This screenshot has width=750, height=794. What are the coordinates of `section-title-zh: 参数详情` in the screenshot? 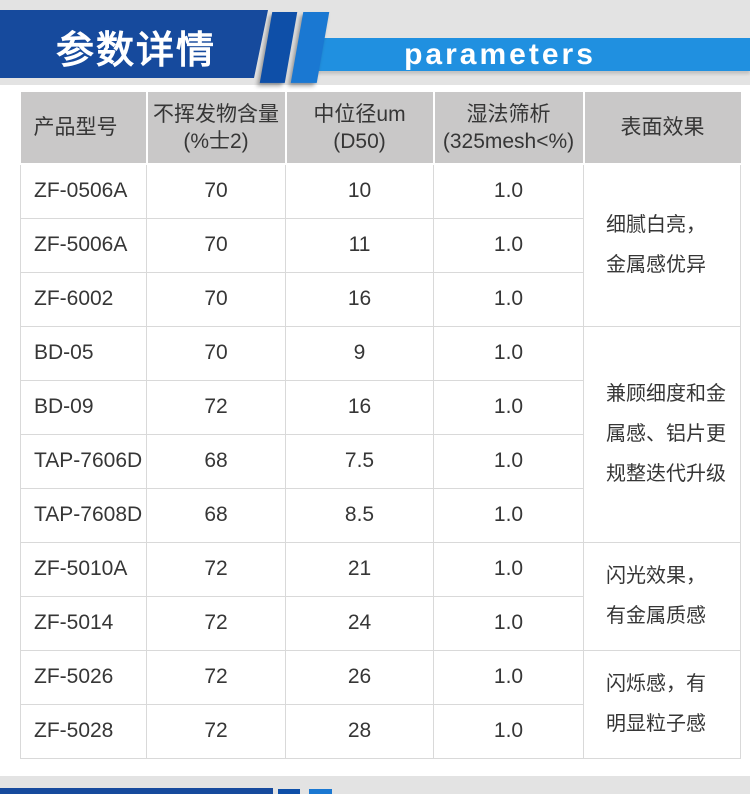 It's located at (136, 51).